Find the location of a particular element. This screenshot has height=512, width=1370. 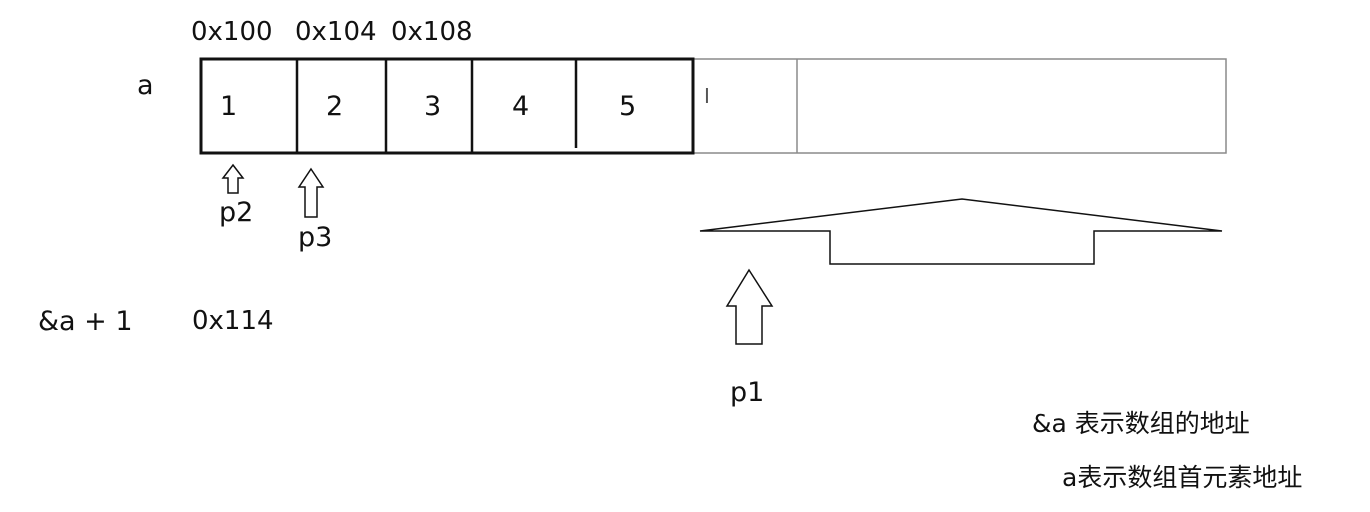

p2-arrow-icon is located at coordinates (233, 178).